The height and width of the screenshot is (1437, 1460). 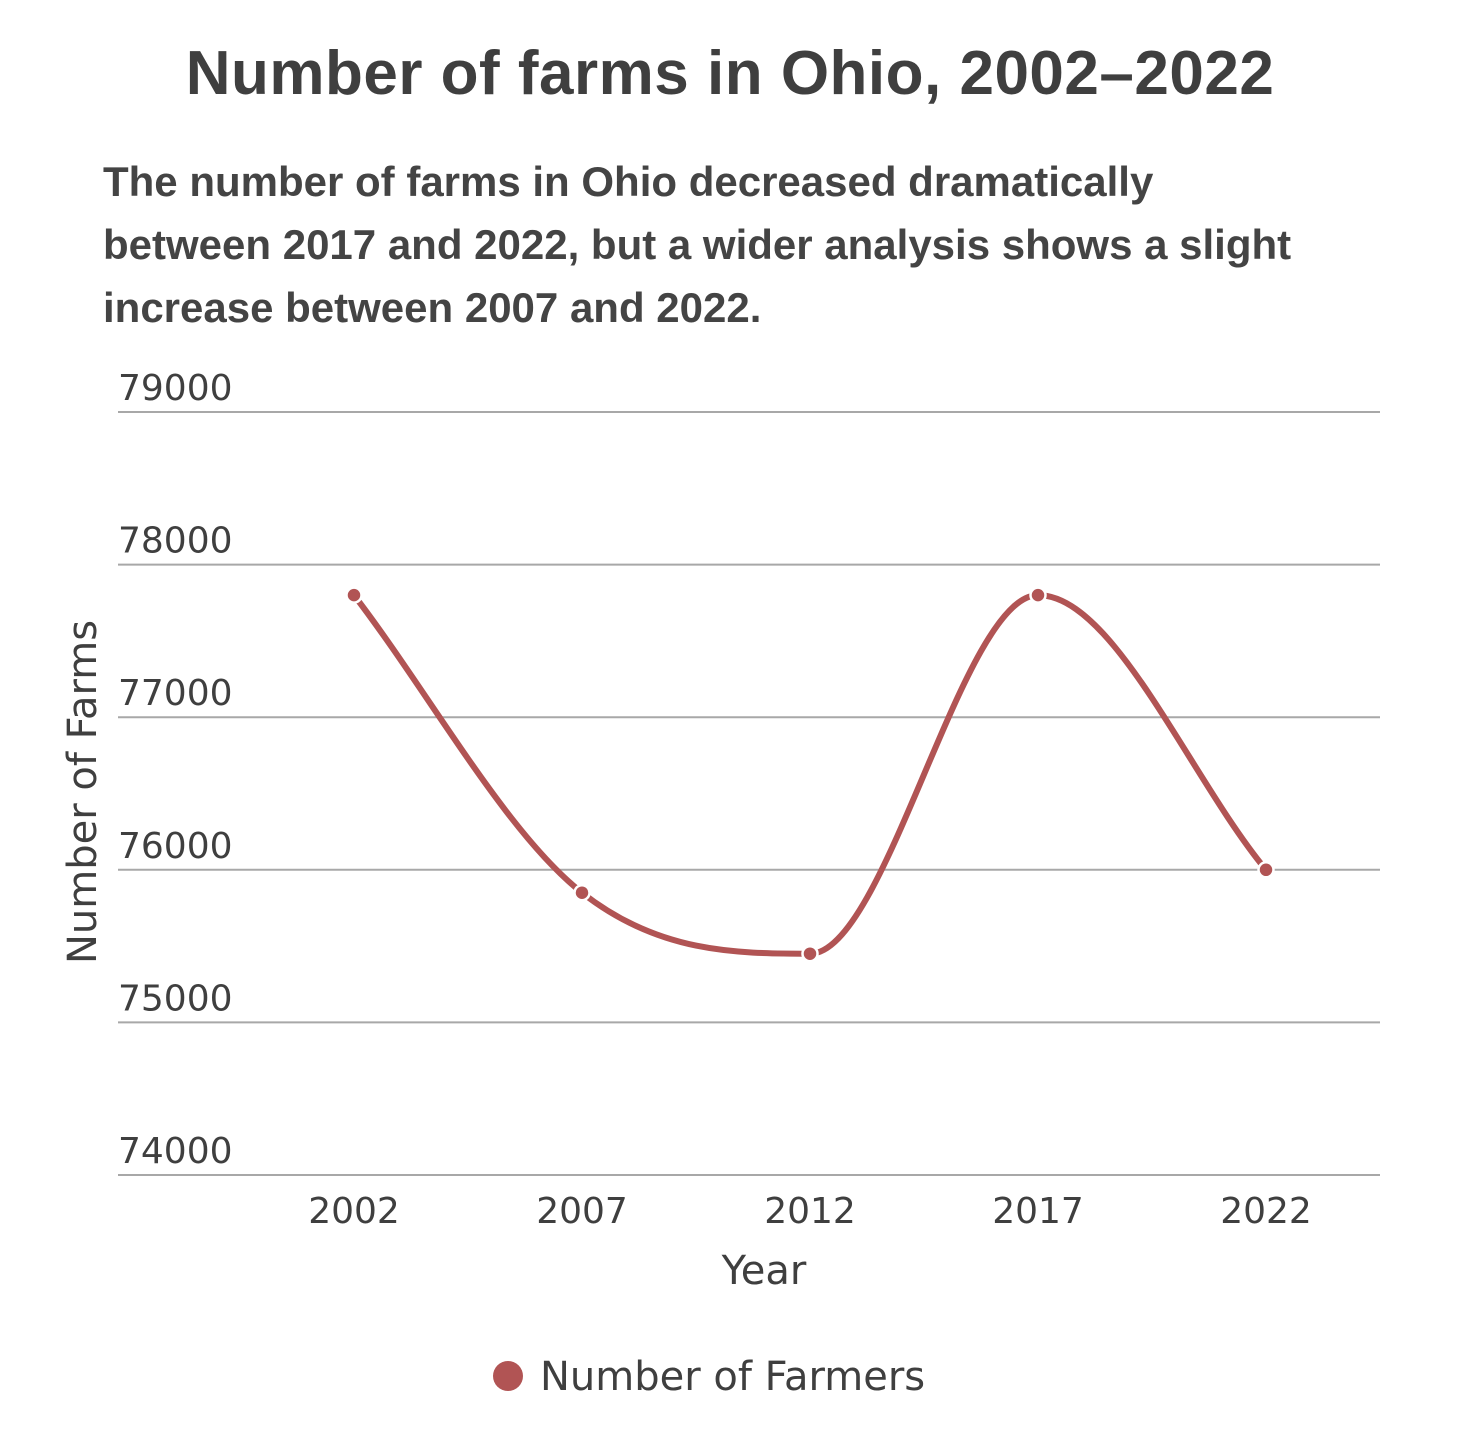 I want to click on data-point-2017, so click(x=1038, y=595).